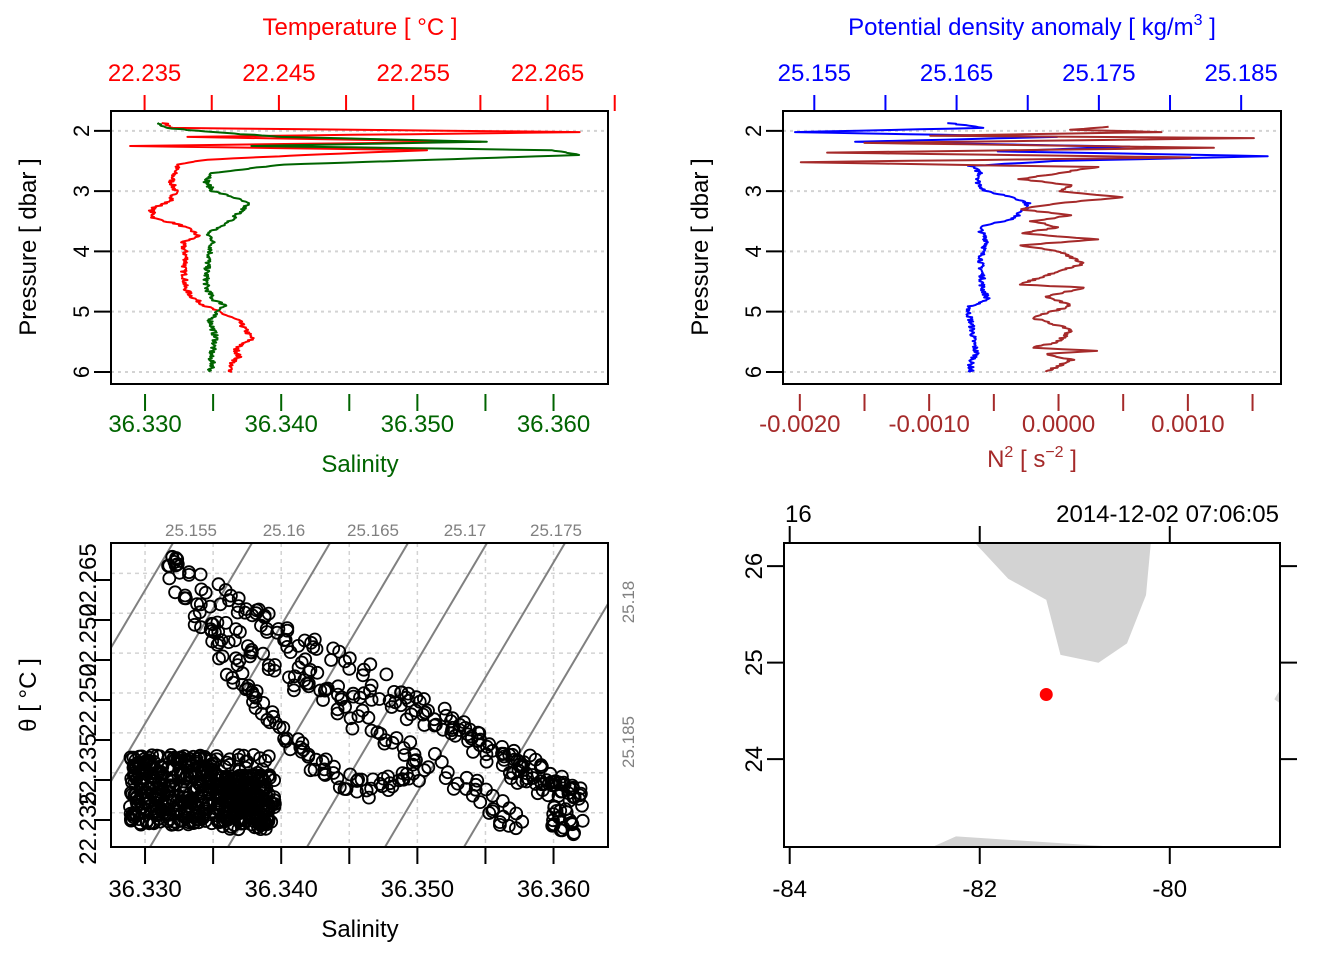 The height and width of the screenshot is (960, 1344). I want to click on y-tick-label: 6, so click(753, 372).